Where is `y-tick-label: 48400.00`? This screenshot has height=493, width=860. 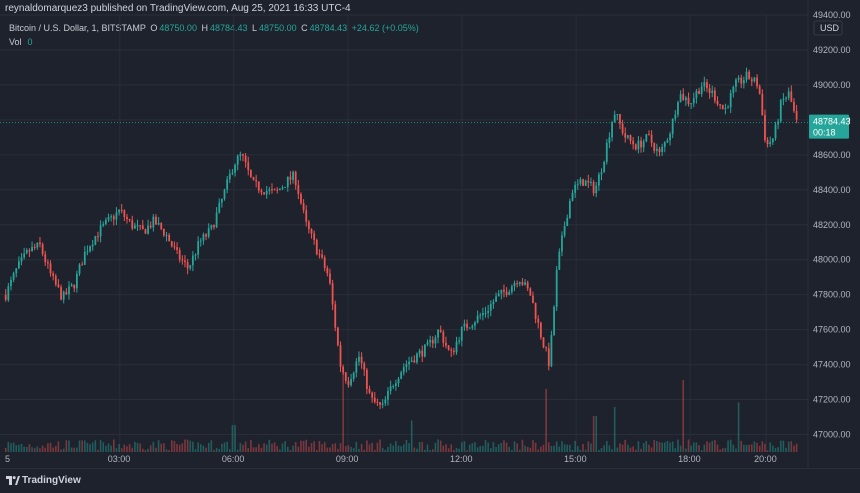
y-tick-label: 48400.00 is located at coordinates (832, 190).